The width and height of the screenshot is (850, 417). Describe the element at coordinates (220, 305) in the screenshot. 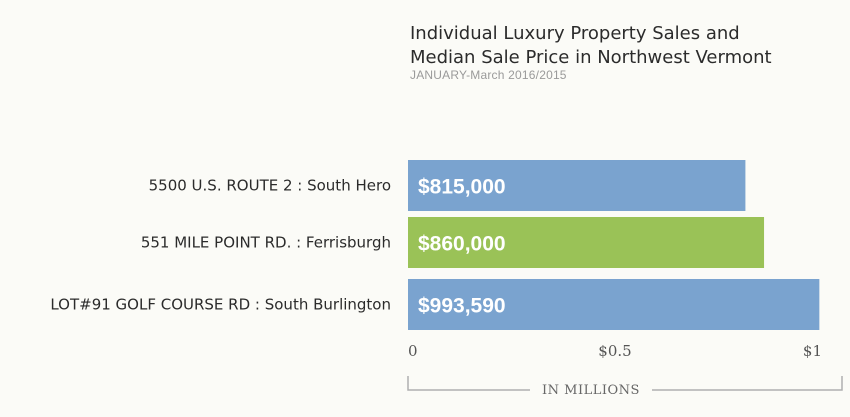

I see `category-label-3: LOT#91 GOLF COURSE RD : South Burlington` at that location.